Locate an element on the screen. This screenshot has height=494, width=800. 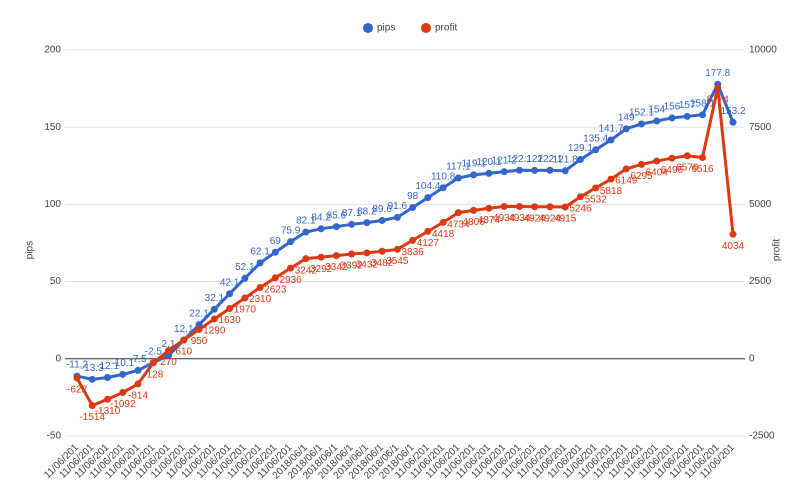
data-label: 89.6 is located at coordinates (382, 209).